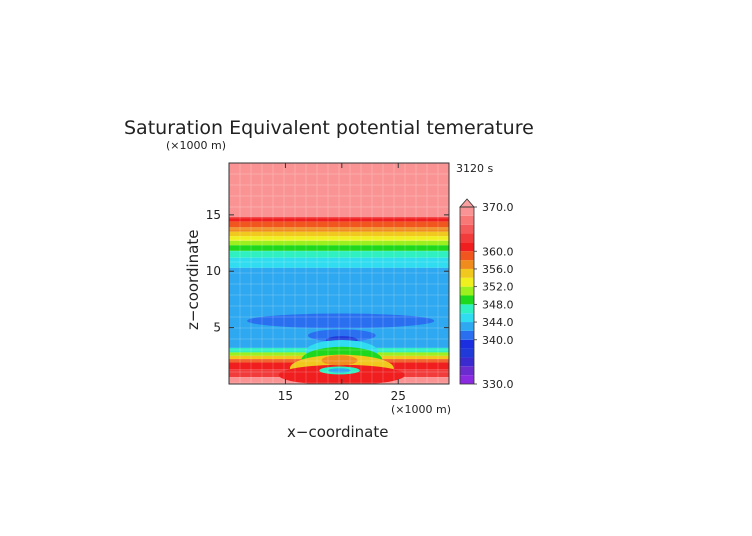  What do you see at coordinates (196, 145) in the screenshot?
I see `y-axis-unit: (×1000 m)` at bounding box center [196, 145].